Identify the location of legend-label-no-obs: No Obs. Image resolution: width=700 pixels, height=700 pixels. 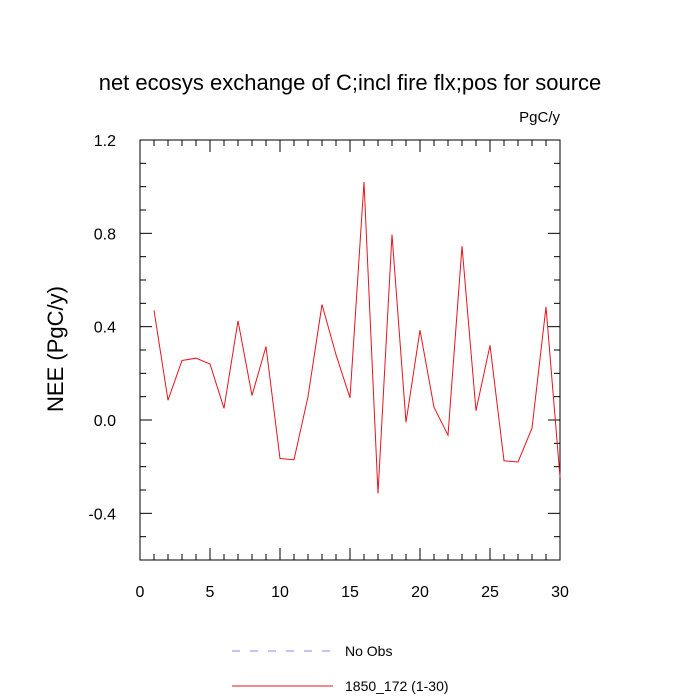
(368, 651).